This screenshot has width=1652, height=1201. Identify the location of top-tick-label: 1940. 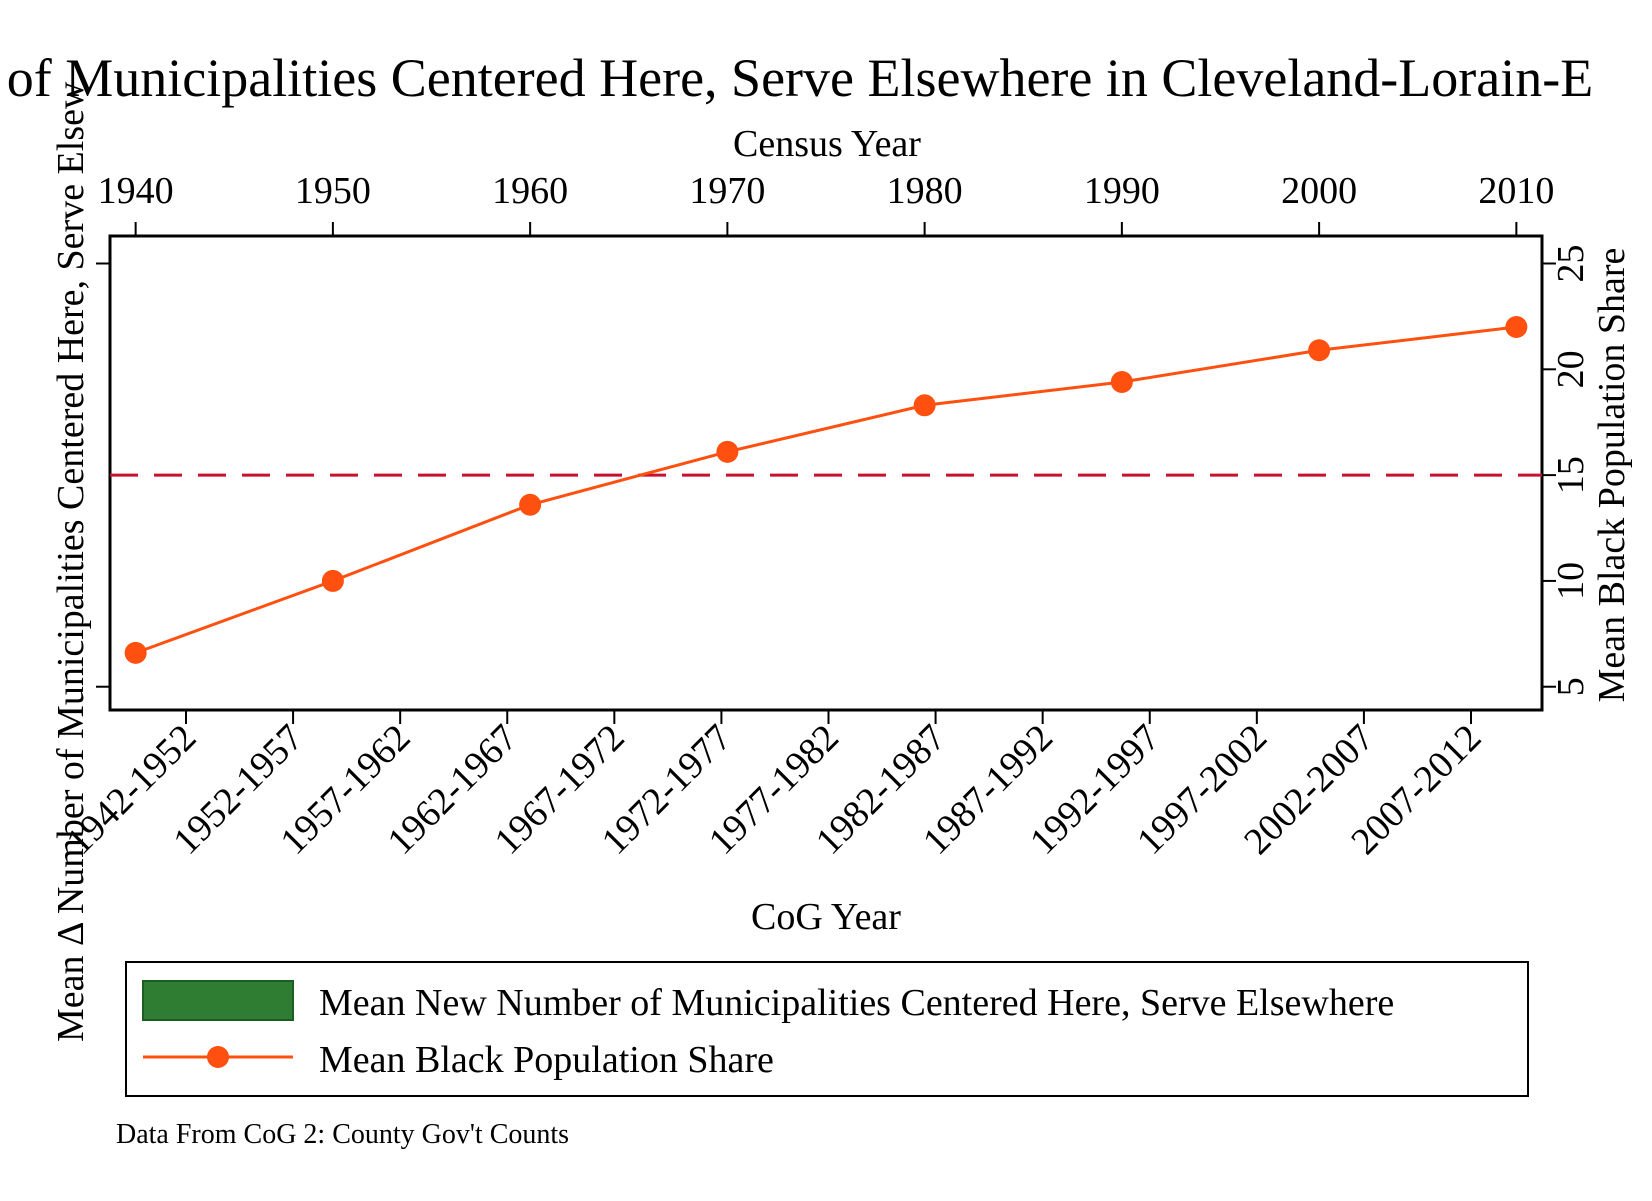
(136, 191).